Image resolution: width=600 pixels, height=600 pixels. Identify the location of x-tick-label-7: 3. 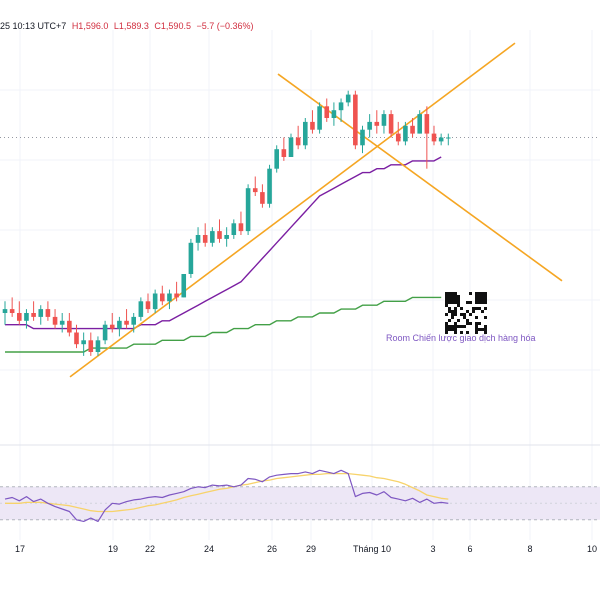
(432, 549).